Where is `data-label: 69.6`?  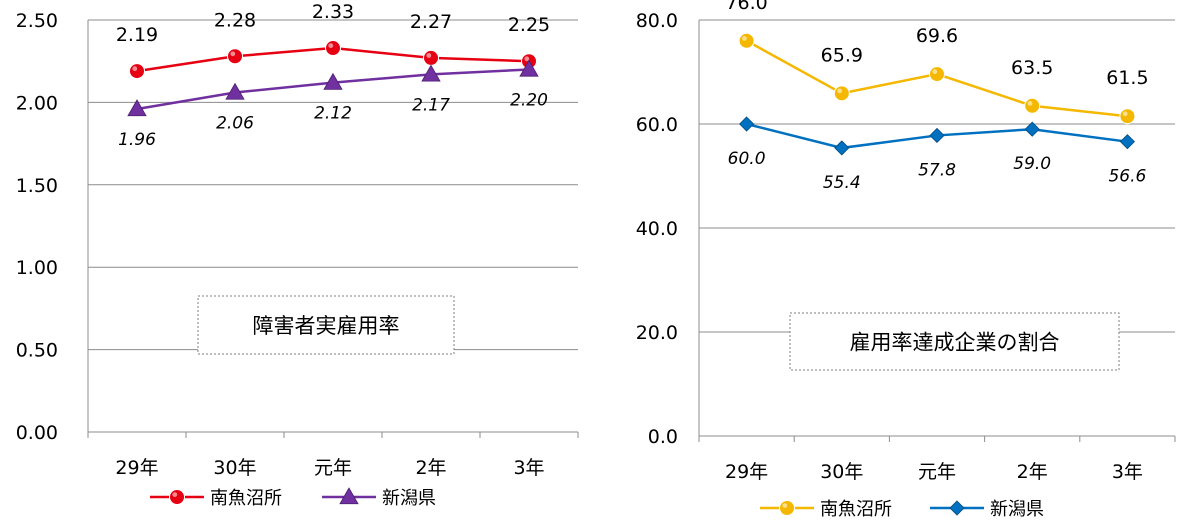 data-label: 69.6 is located at coordinates (937, 36).